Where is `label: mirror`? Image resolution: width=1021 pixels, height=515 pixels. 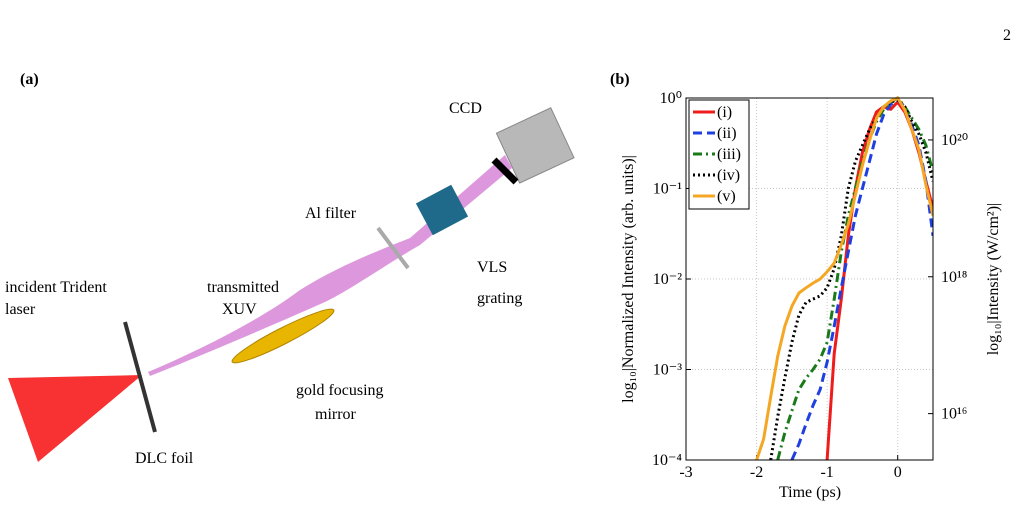 label: mirror is located at coordinates (336, 414).